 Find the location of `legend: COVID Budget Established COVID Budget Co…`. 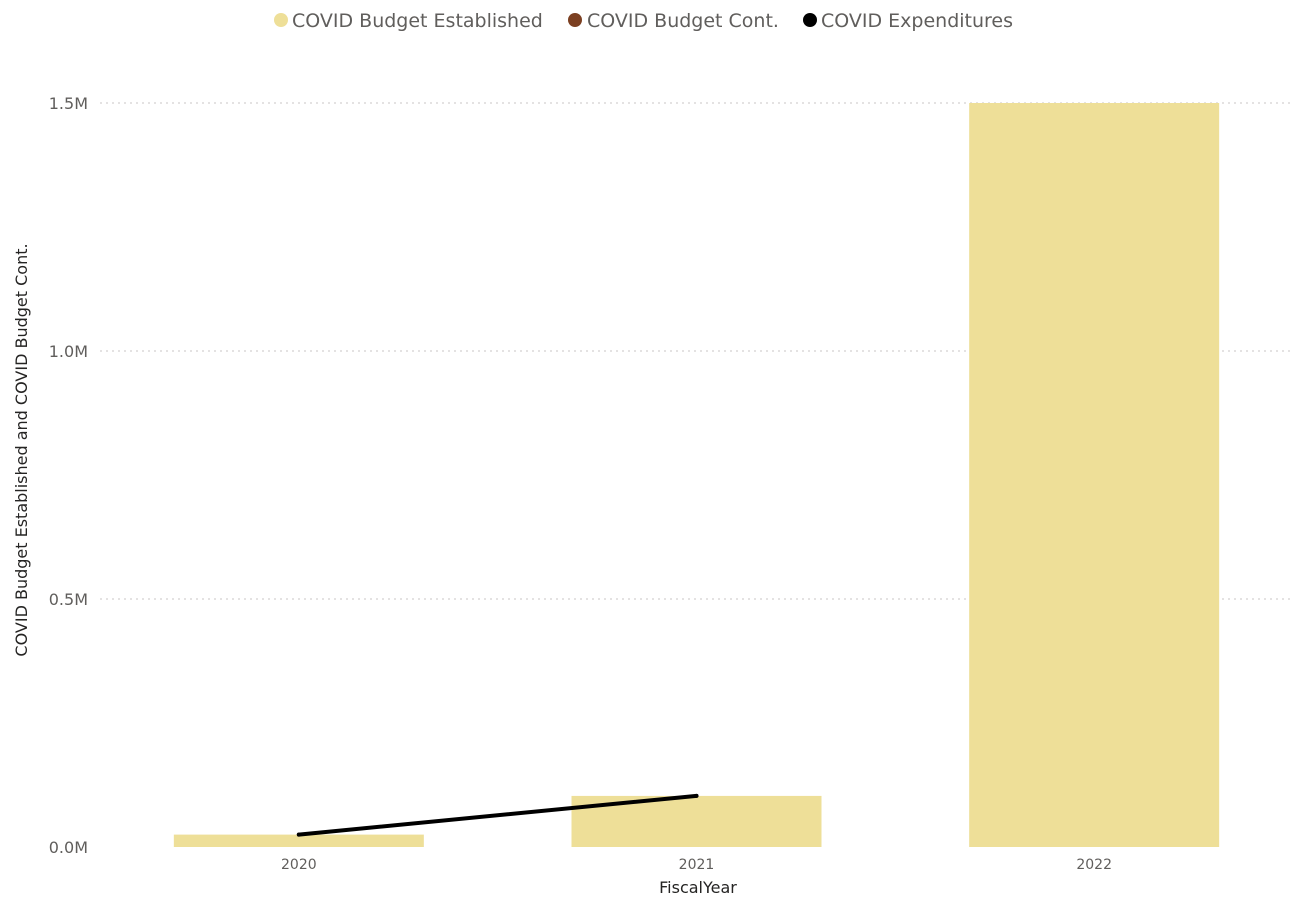

legend: COVID Budget Established COVID Budget Co… is located at coordinates (643, 21).